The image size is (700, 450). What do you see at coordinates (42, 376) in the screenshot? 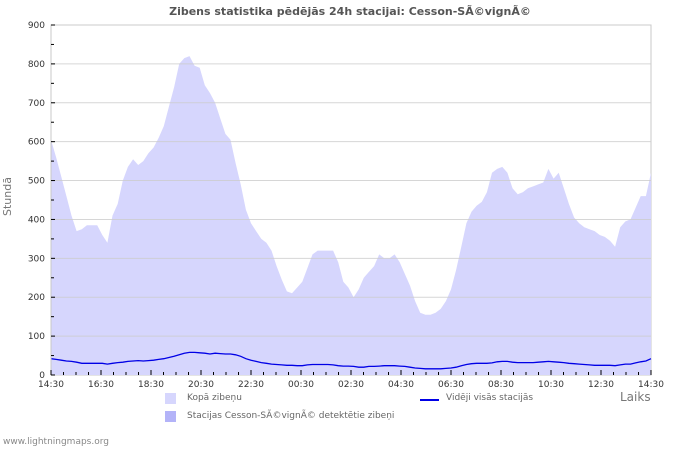
I see `svg-text: 0` at bounding box center [42, 376].